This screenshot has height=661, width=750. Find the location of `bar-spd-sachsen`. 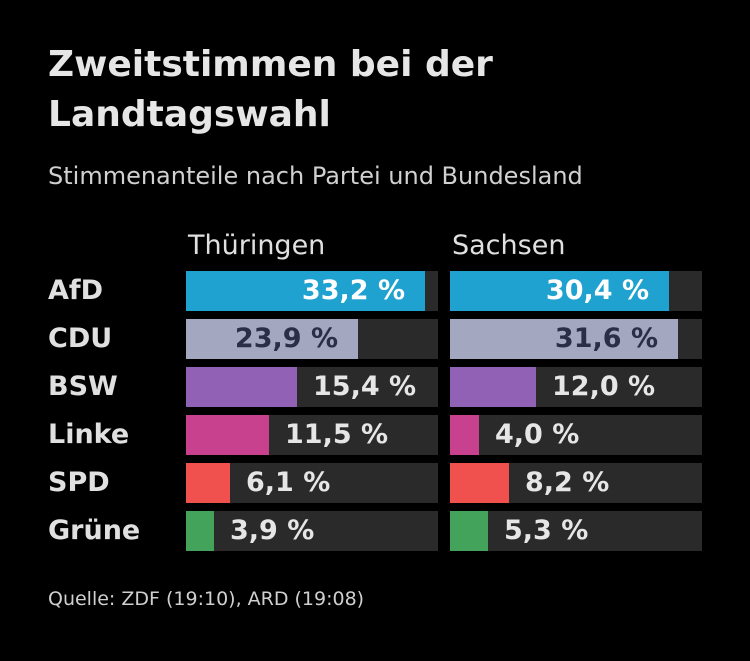

bar-spd-sachsen is located at coordinates (479, 483).